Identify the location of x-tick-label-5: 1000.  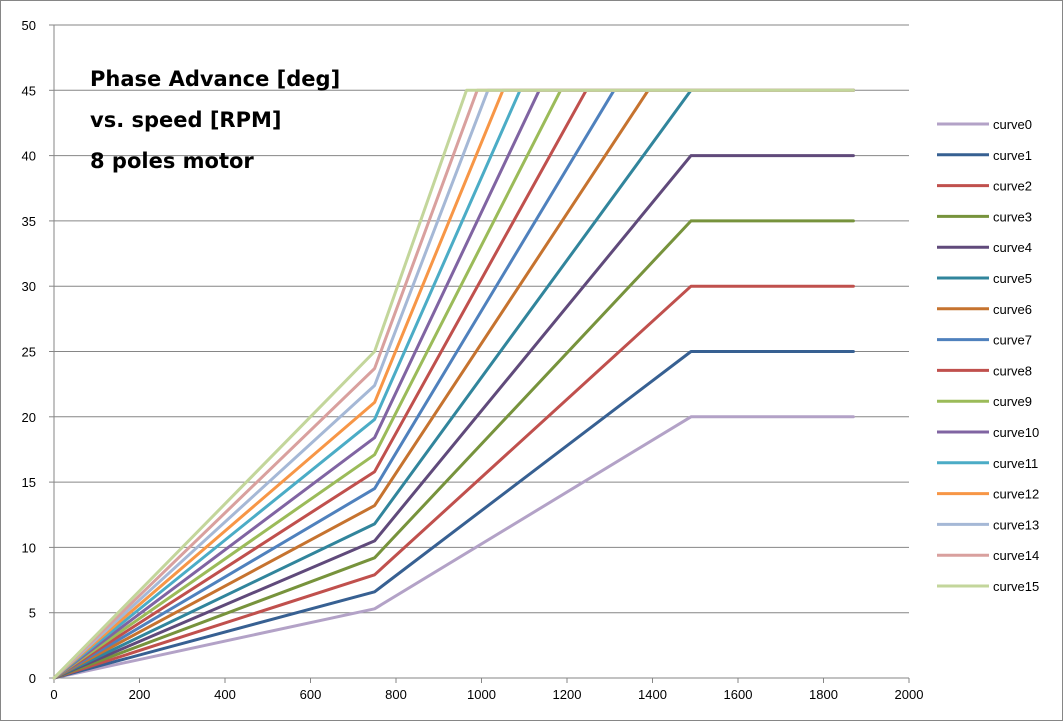
(481, 694).